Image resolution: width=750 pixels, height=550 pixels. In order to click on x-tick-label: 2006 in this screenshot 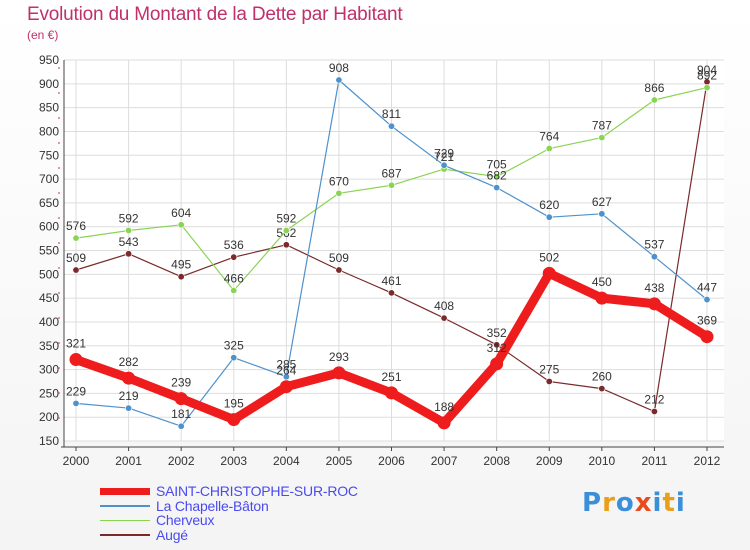, I will do `click(391, 461)`.